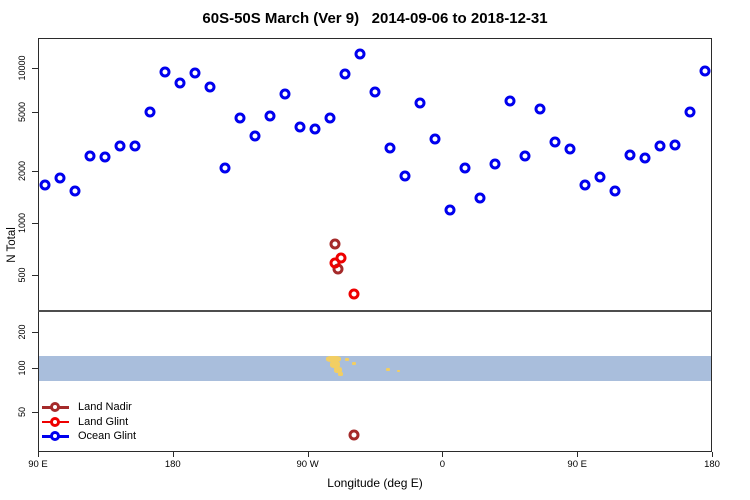 The width and height of the screenshot is (750, 500). Describe the element at coordinates (375, 368) in the screenshot. I see `ocean-map-band` at that location.